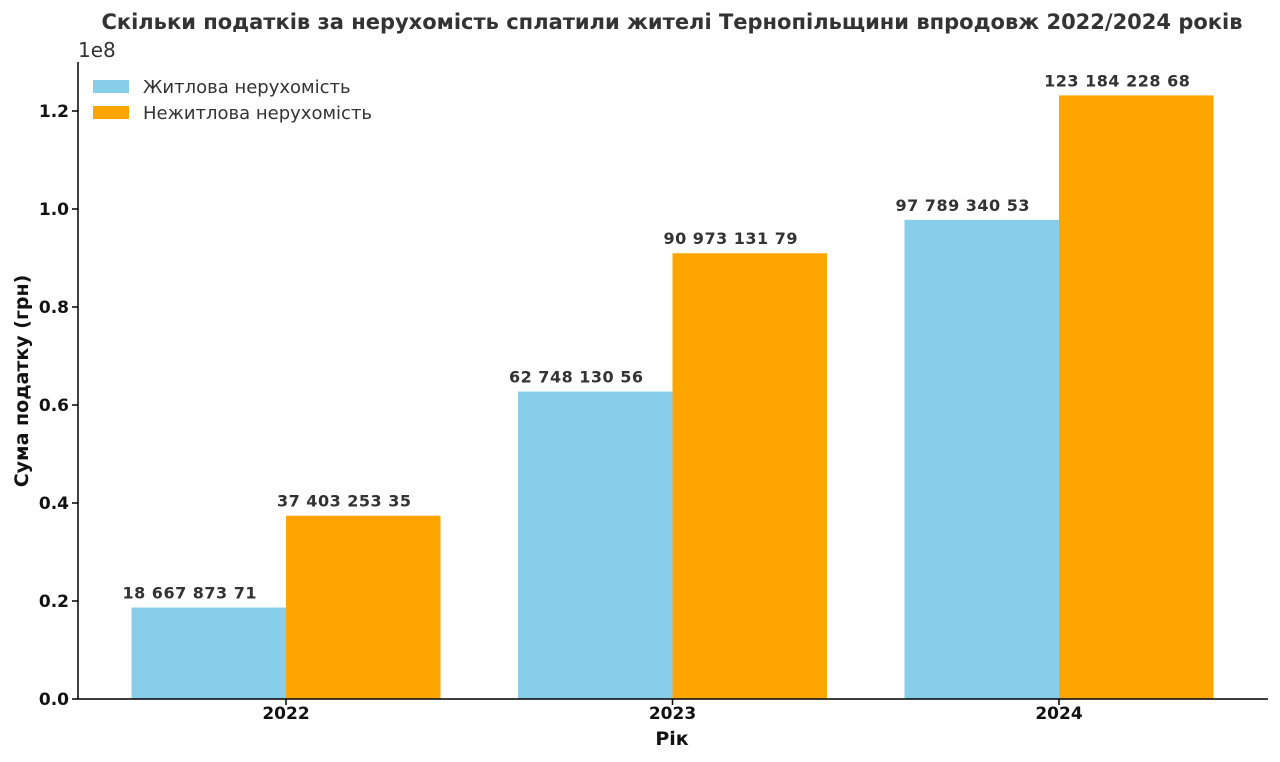 This screenshot has width=1280, height=762. What do you see at coordinates (54, 700) in the screenshot?
I see `y-tick-label: 0.0` at bounding box center [54, 700].